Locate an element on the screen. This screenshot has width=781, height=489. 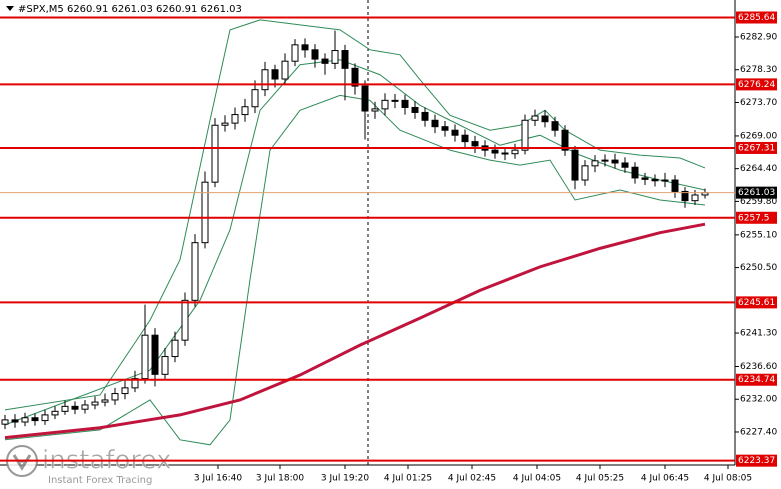
last-price-label: 6261.03 is located at coordinates (756, 193).